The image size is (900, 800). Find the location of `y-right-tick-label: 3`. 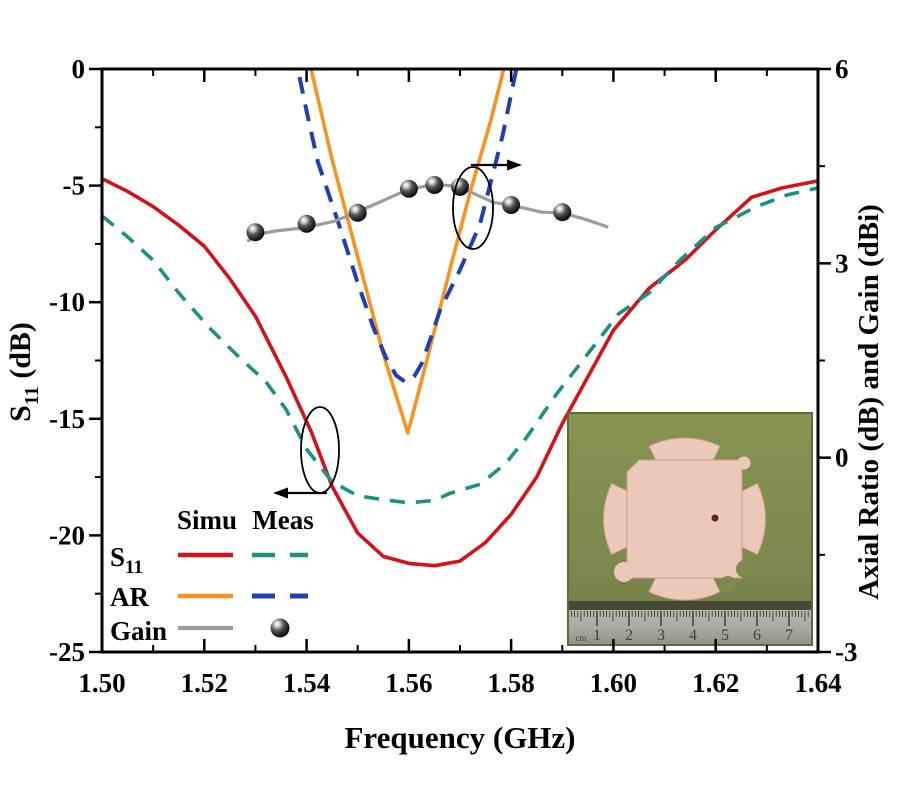

y-right-tick-label: 3 is located at coordinates (842, 263).